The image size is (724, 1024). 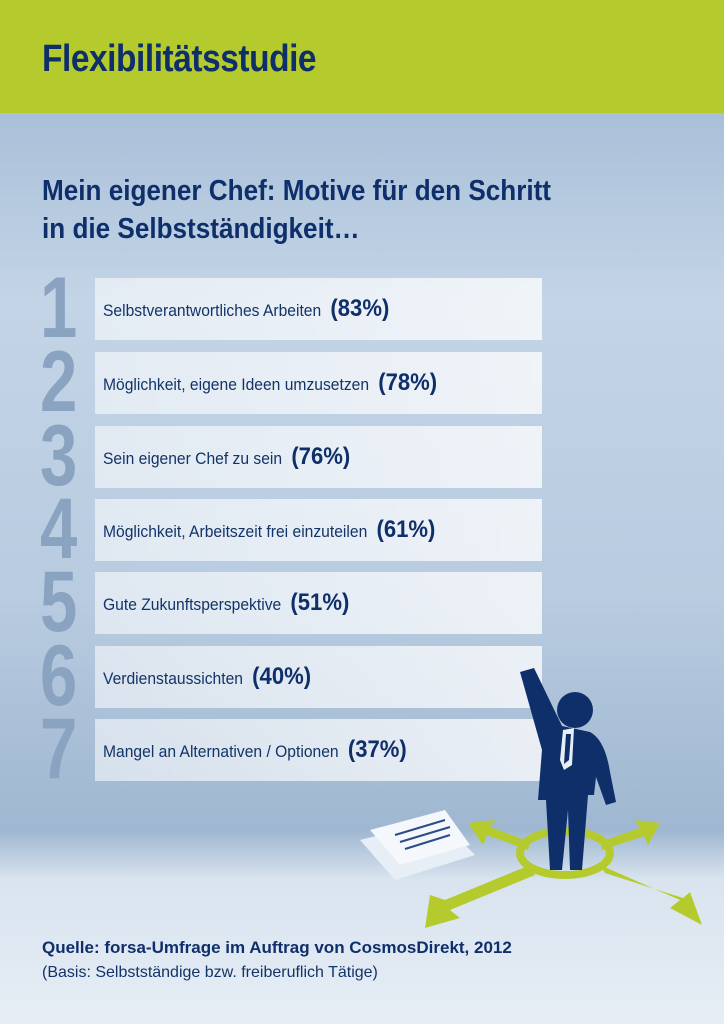 What do you see at coordinates (563, 874) in the screenshot?
I see `arrows-icon` at bounding box center [563, 874].